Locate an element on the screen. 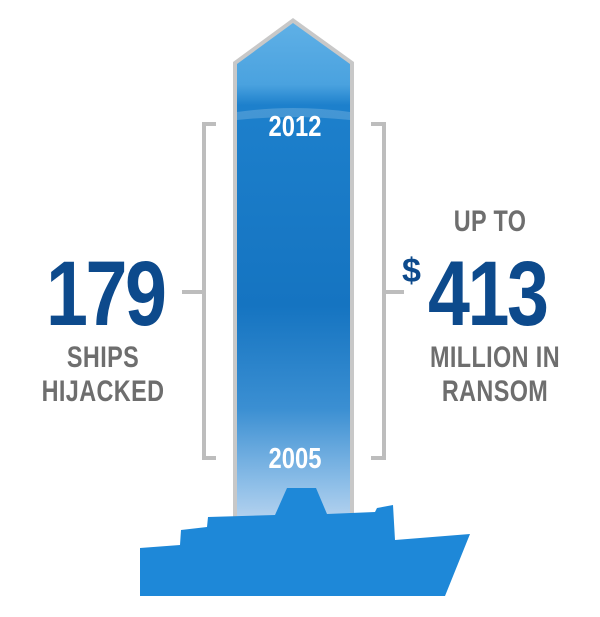 The height and width of the screenshot is (617, 600). ransom-number: 413 is located at coordinates (488, 294).